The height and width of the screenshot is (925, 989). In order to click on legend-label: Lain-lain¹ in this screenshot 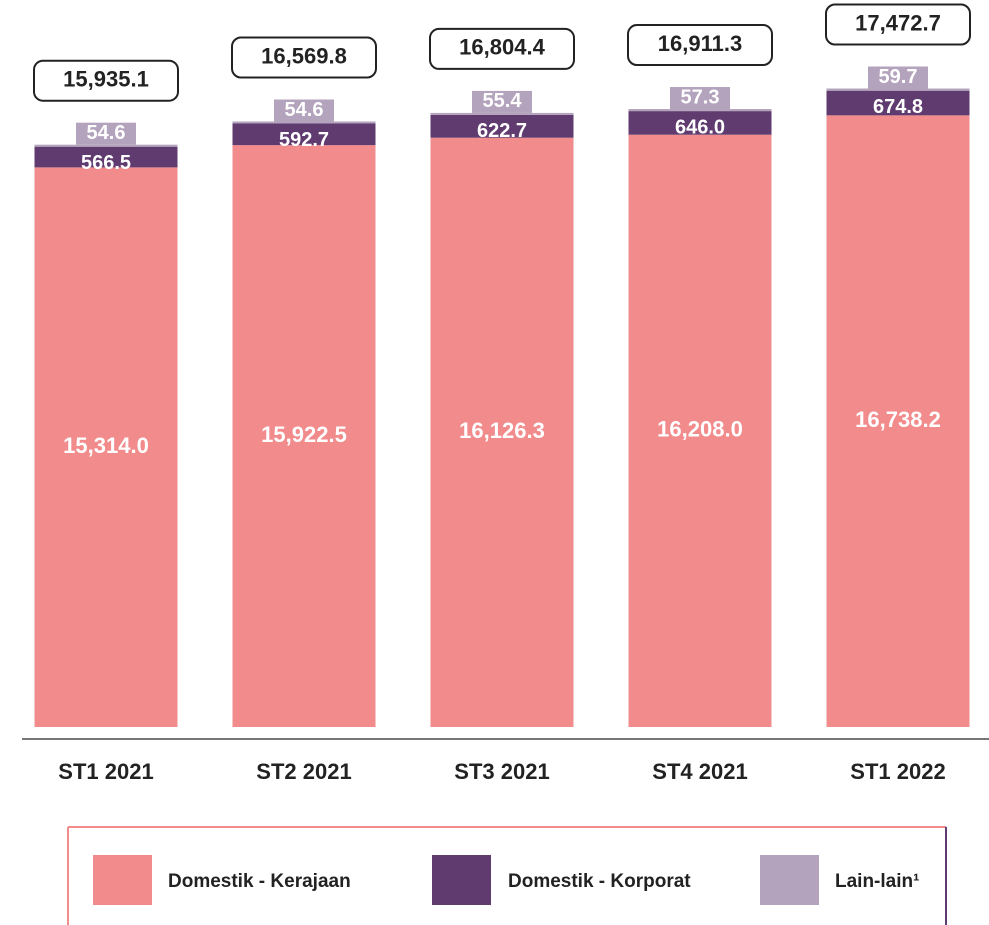, I will do `click(877, 881)`.